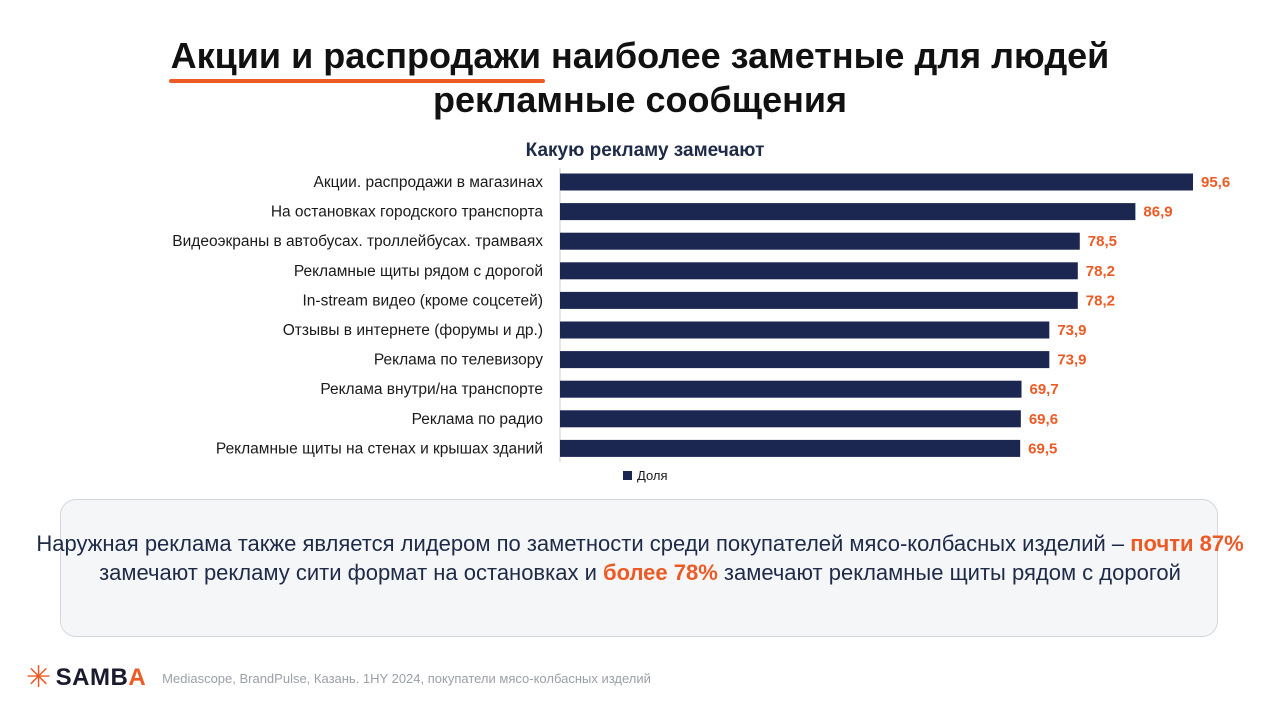 This screenshot has width=1280, height=718. What do you see at coordinates (1043, 419) in the screenshot?
I see `data-label: 69,6` at bounding box center [1043, 419].